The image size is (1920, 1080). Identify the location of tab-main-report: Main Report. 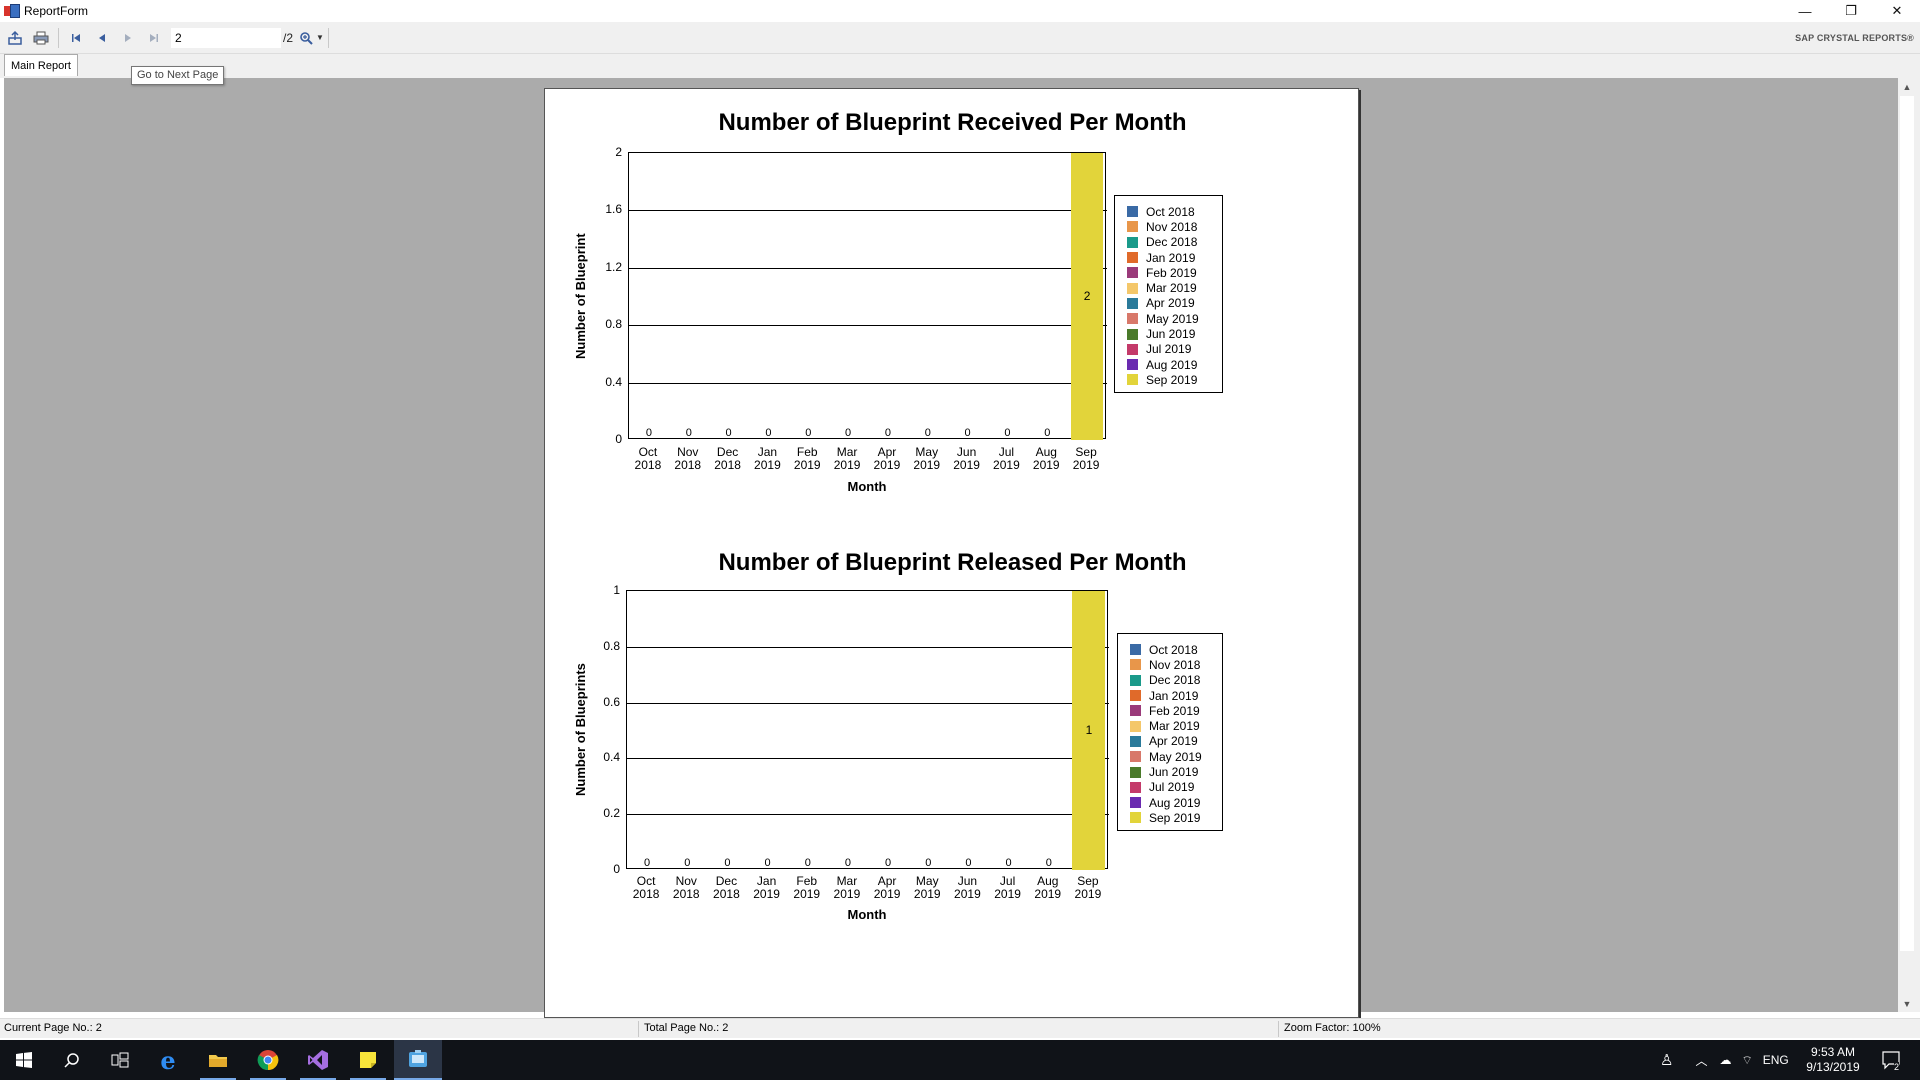
(41, 65).